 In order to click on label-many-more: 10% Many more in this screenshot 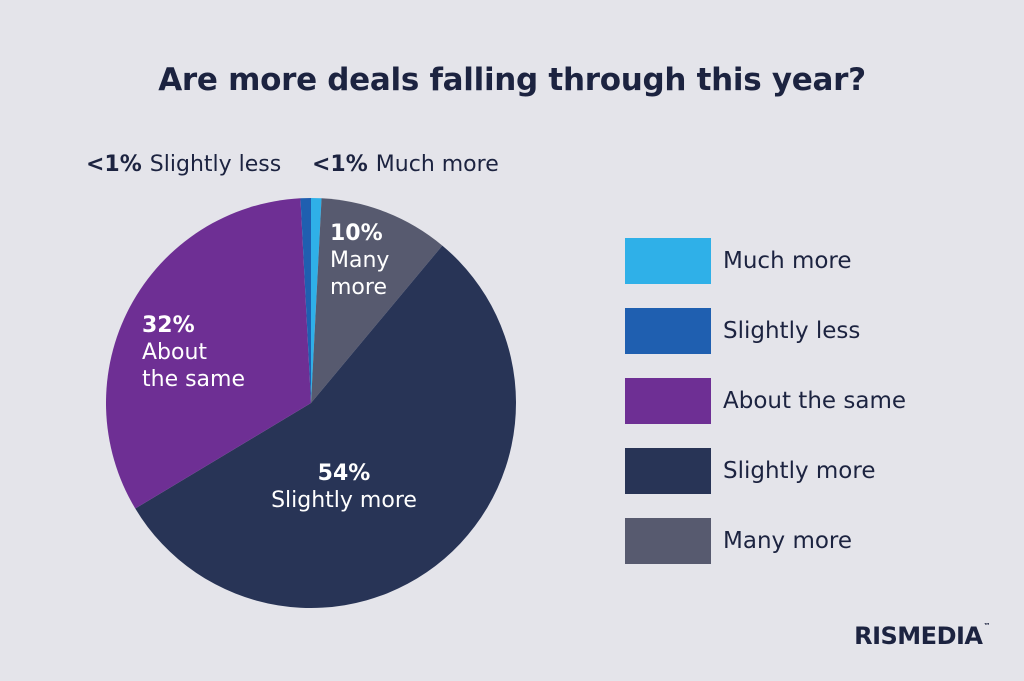, I will do `click(359, 260)`.